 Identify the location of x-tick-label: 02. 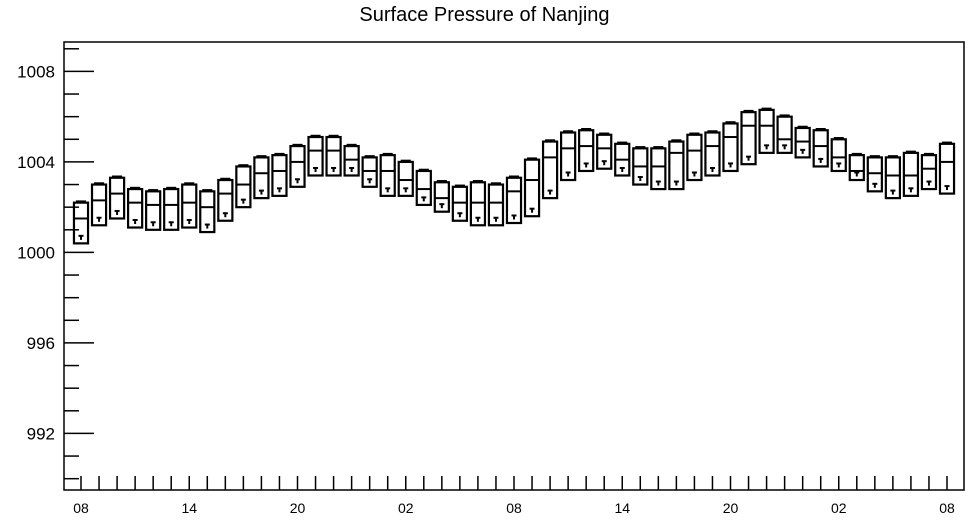
(839, 508).